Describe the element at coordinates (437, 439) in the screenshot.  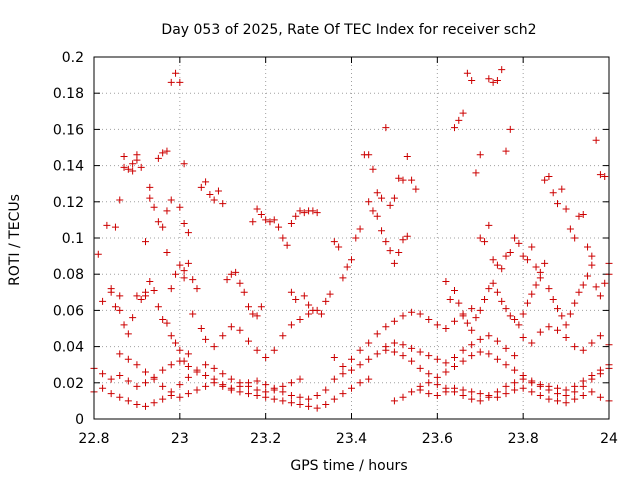
I see `x-tick-label: 23.6` at that location.